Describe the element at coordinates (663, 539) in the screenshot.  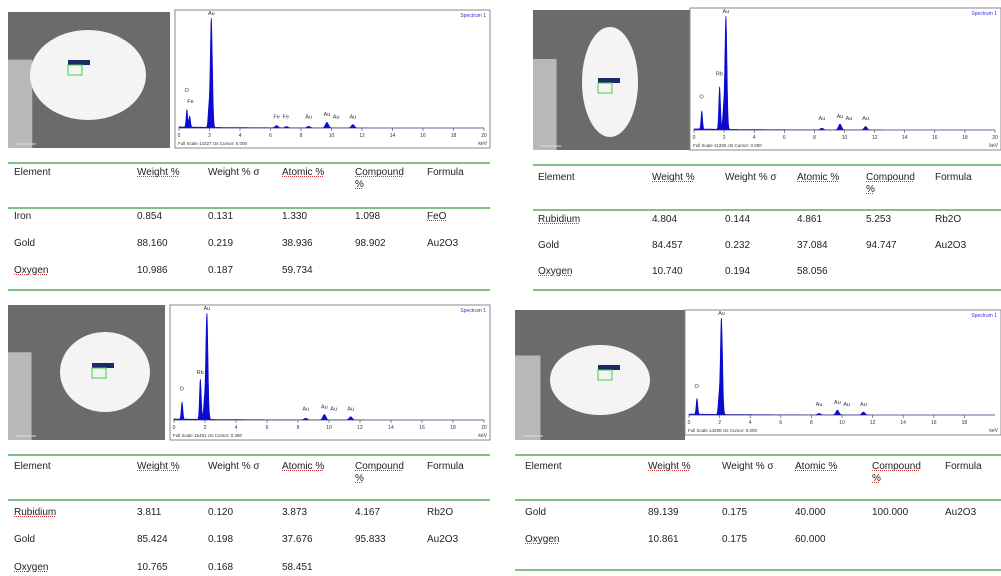
I see `table-cell: 10.861` at that location.